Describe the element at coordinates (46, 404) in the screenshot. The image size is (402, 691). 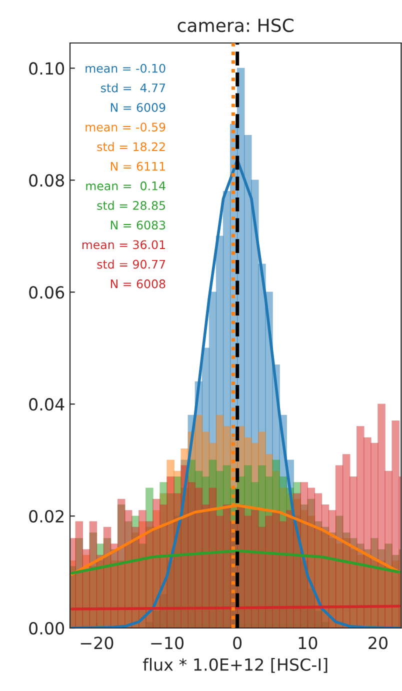
I see `y-tick-label: 0.04` at that location.